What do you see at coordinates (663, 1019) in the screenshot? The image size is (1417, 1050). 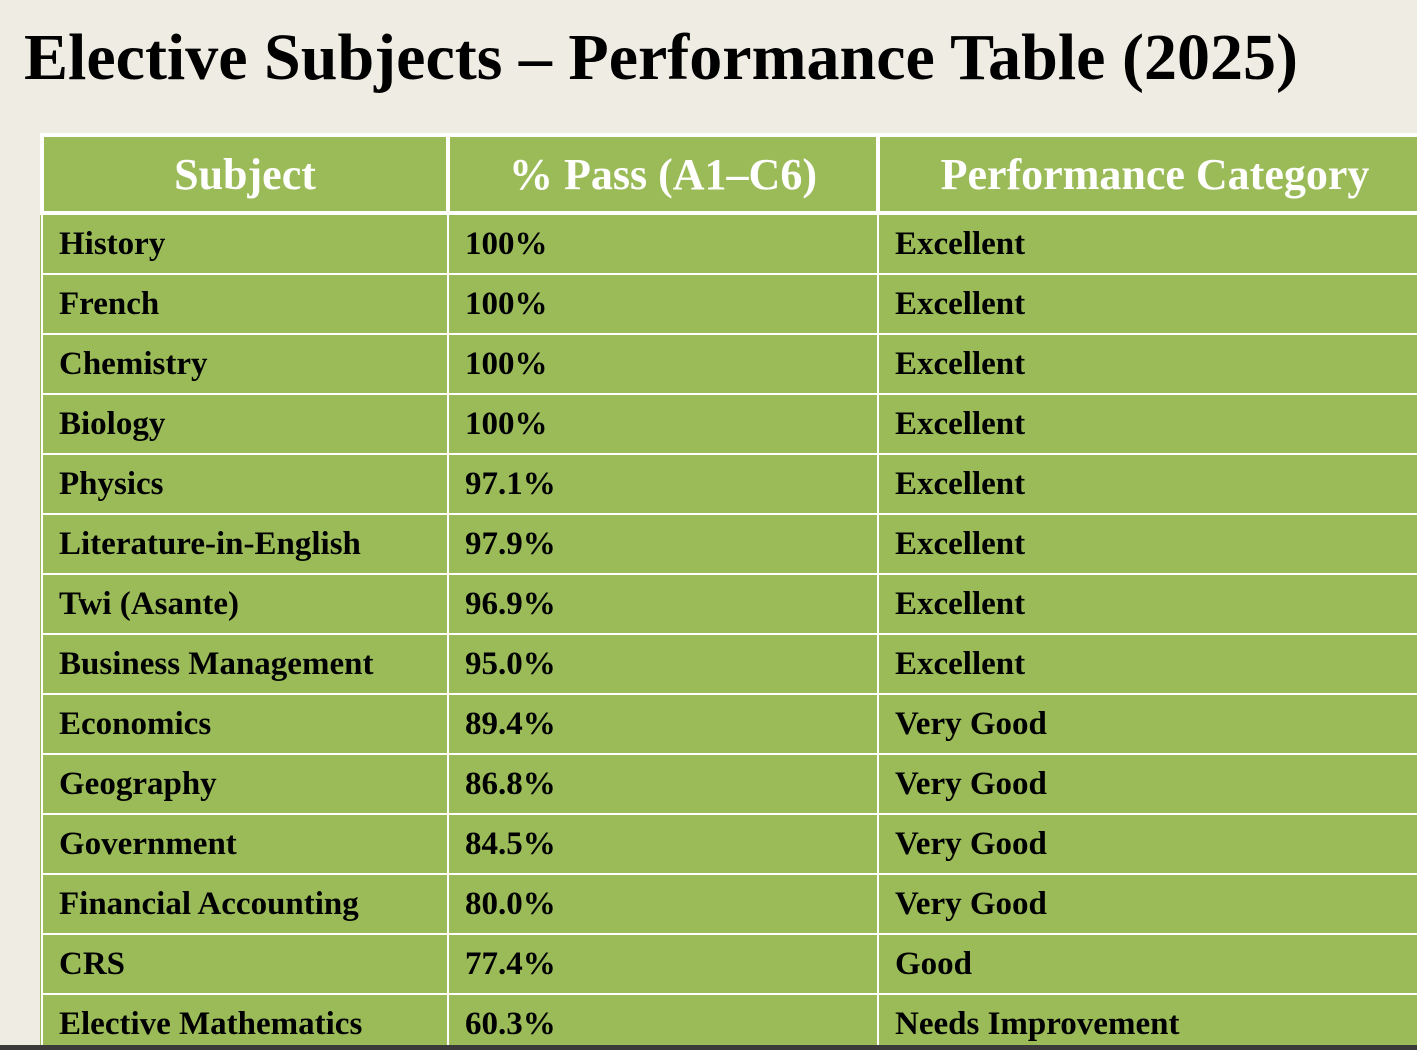 I see `table-cell: 60.3%` at bounding box center [663, 1019].